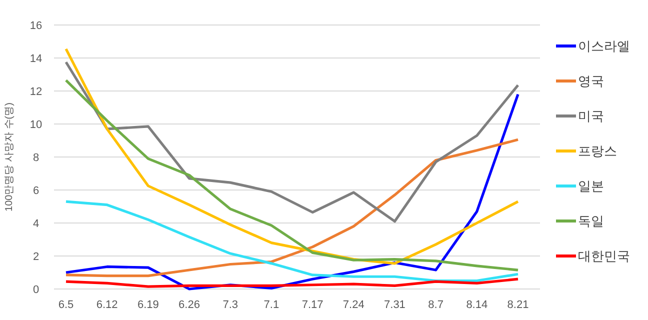  I want to click on x-tick-label: 7.24, so click(353, 305).